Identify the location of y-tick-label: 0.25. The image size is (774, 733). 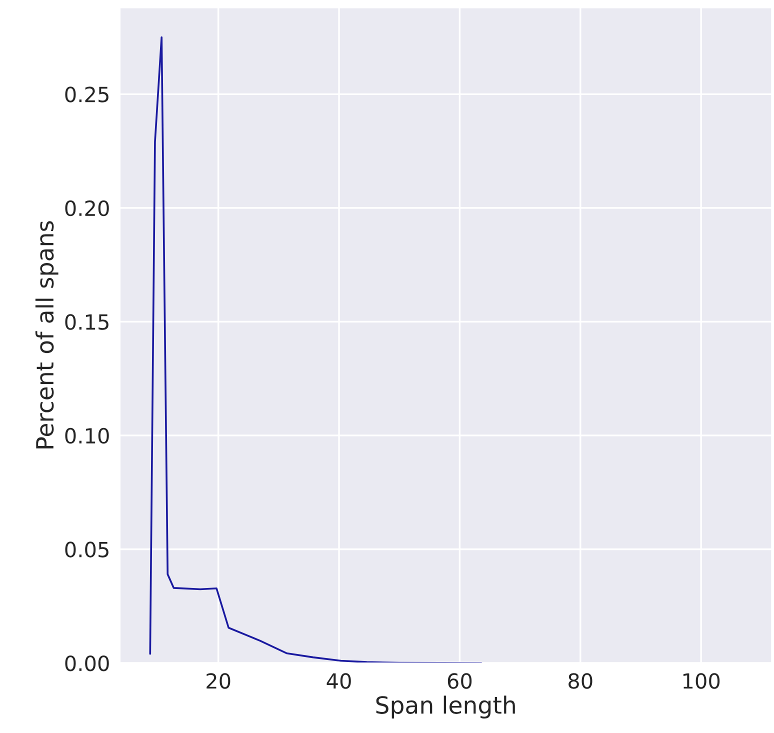
(86, 94).